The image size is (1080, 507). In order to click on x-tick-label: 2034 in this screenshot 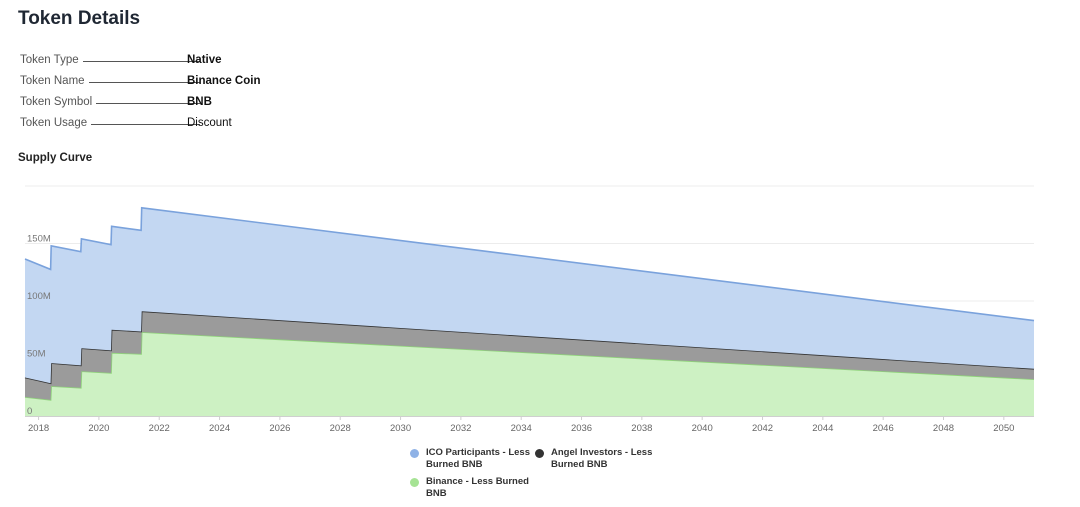, I will do `click(521, 428)`.